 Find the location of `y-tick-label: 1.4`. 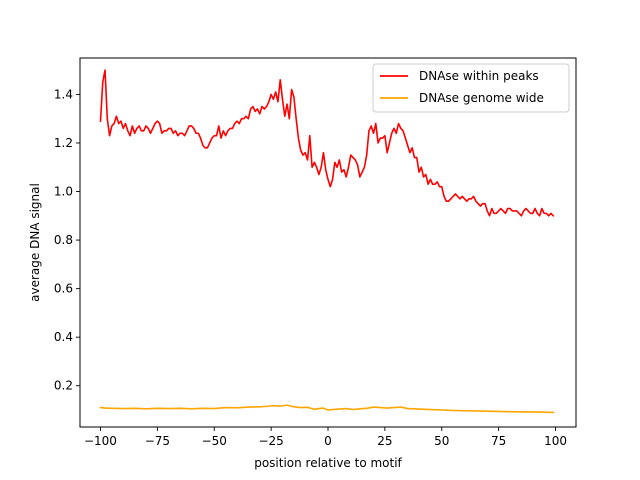

y-tick-label: 1.4 is located at coordinates (63, 94).